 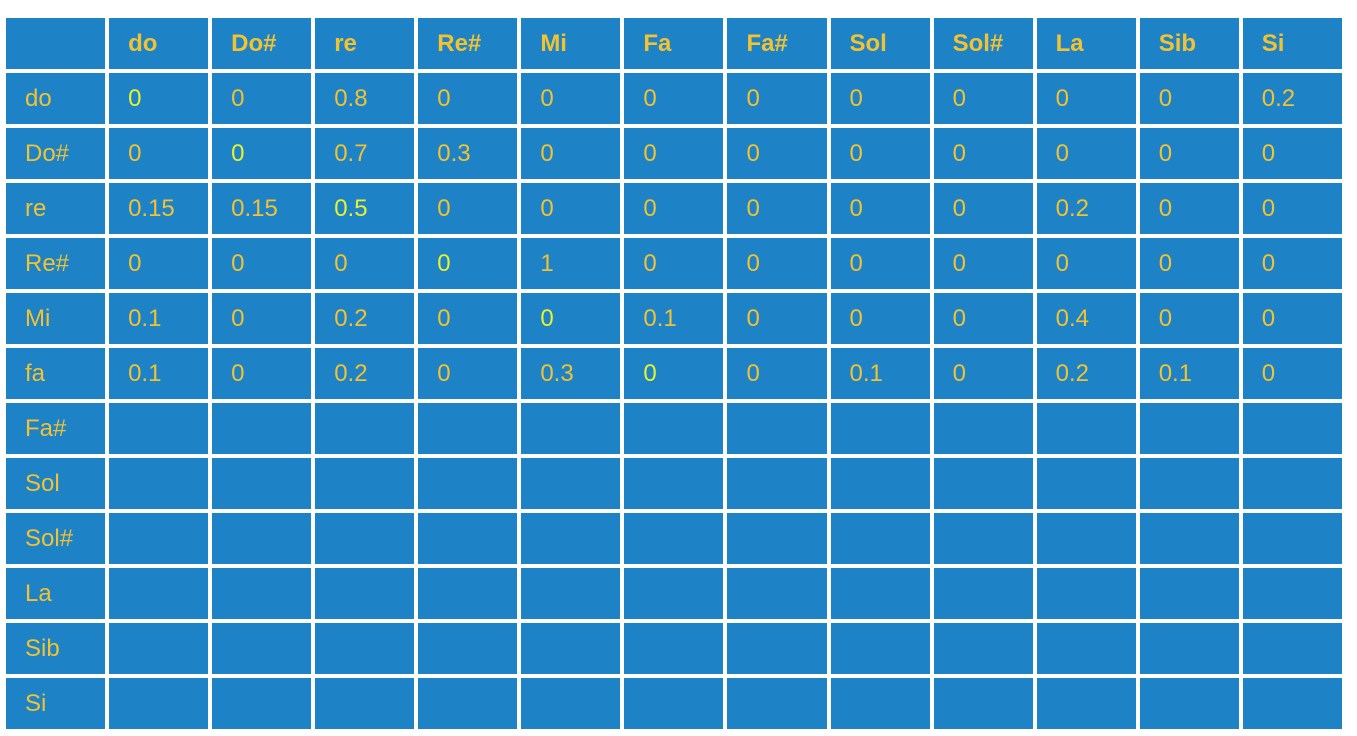 I want to click on row-header: fa, so click(x=56, y=373).